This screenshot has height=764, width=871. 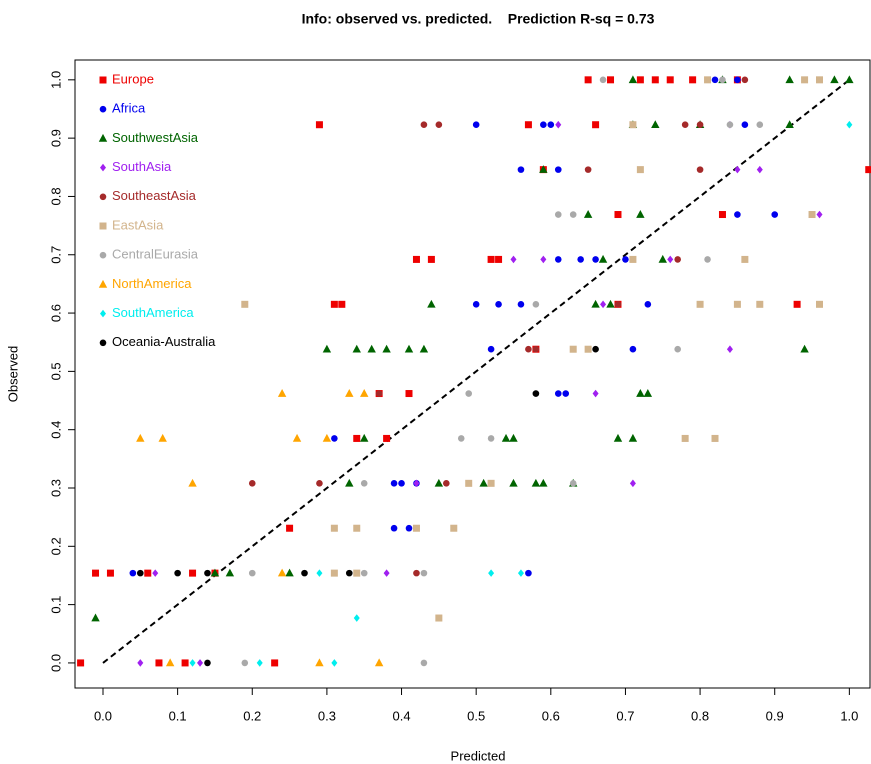 What do you see at coordinates (55, 80) in the screenshot?
I see `y-tick-label: 1.0` at bounding box center [55, 80].